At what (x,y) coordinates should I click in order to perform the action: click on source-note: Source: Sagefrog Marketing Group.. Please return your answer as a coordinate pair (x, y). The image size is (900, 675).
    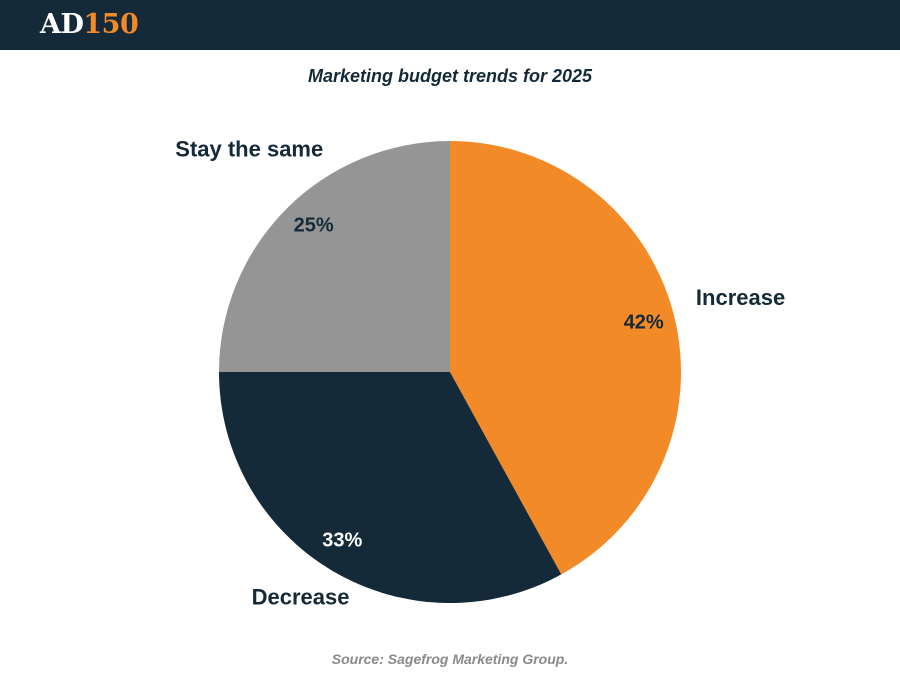
    Looking at the image, I should click on (450, 659).